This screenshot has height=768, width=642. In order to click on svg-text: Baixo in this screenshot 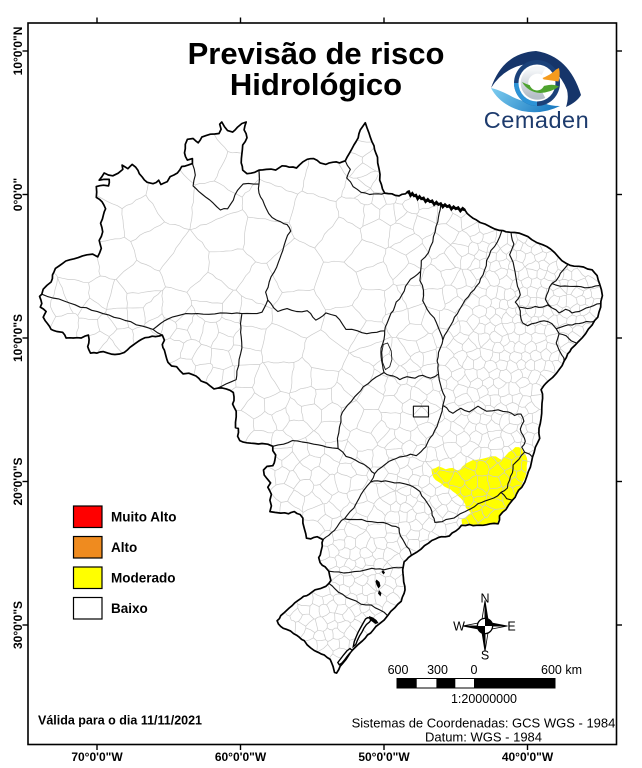, I will do `click(129, 608)`.